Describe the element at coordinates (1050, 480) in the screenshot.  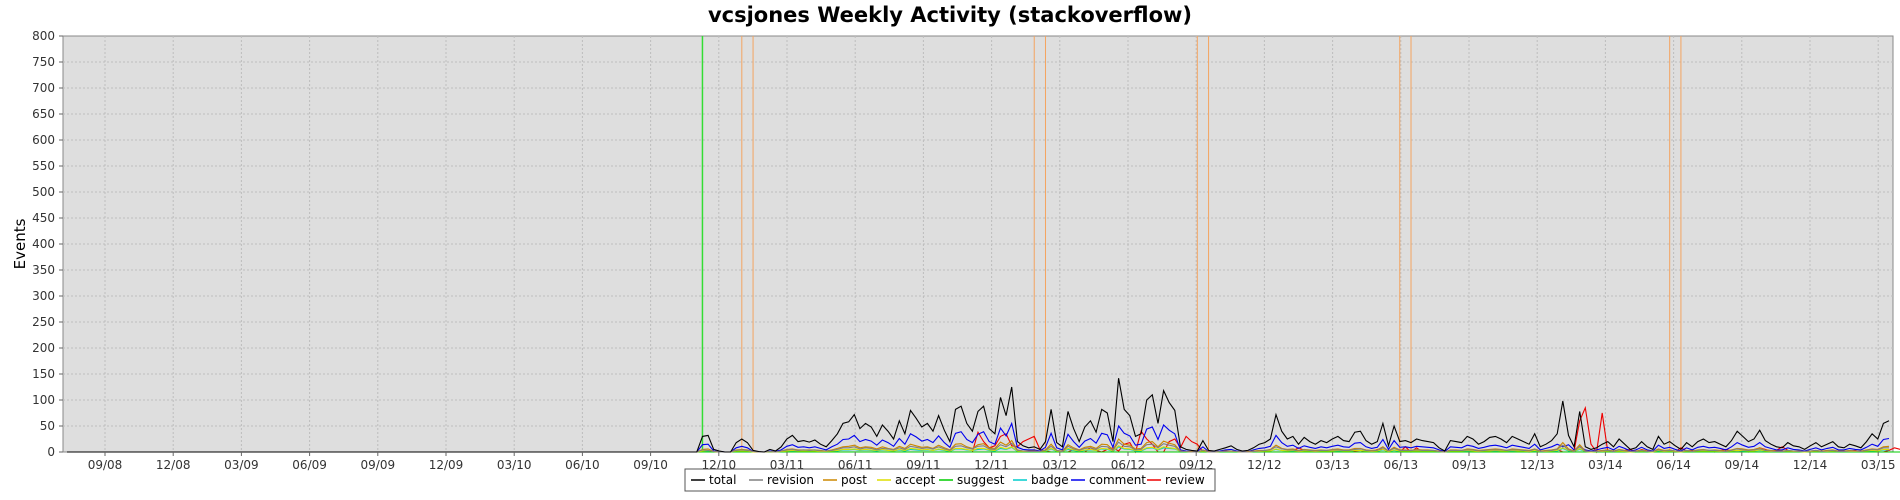
I see `legend-label-badge: badge` at that location.